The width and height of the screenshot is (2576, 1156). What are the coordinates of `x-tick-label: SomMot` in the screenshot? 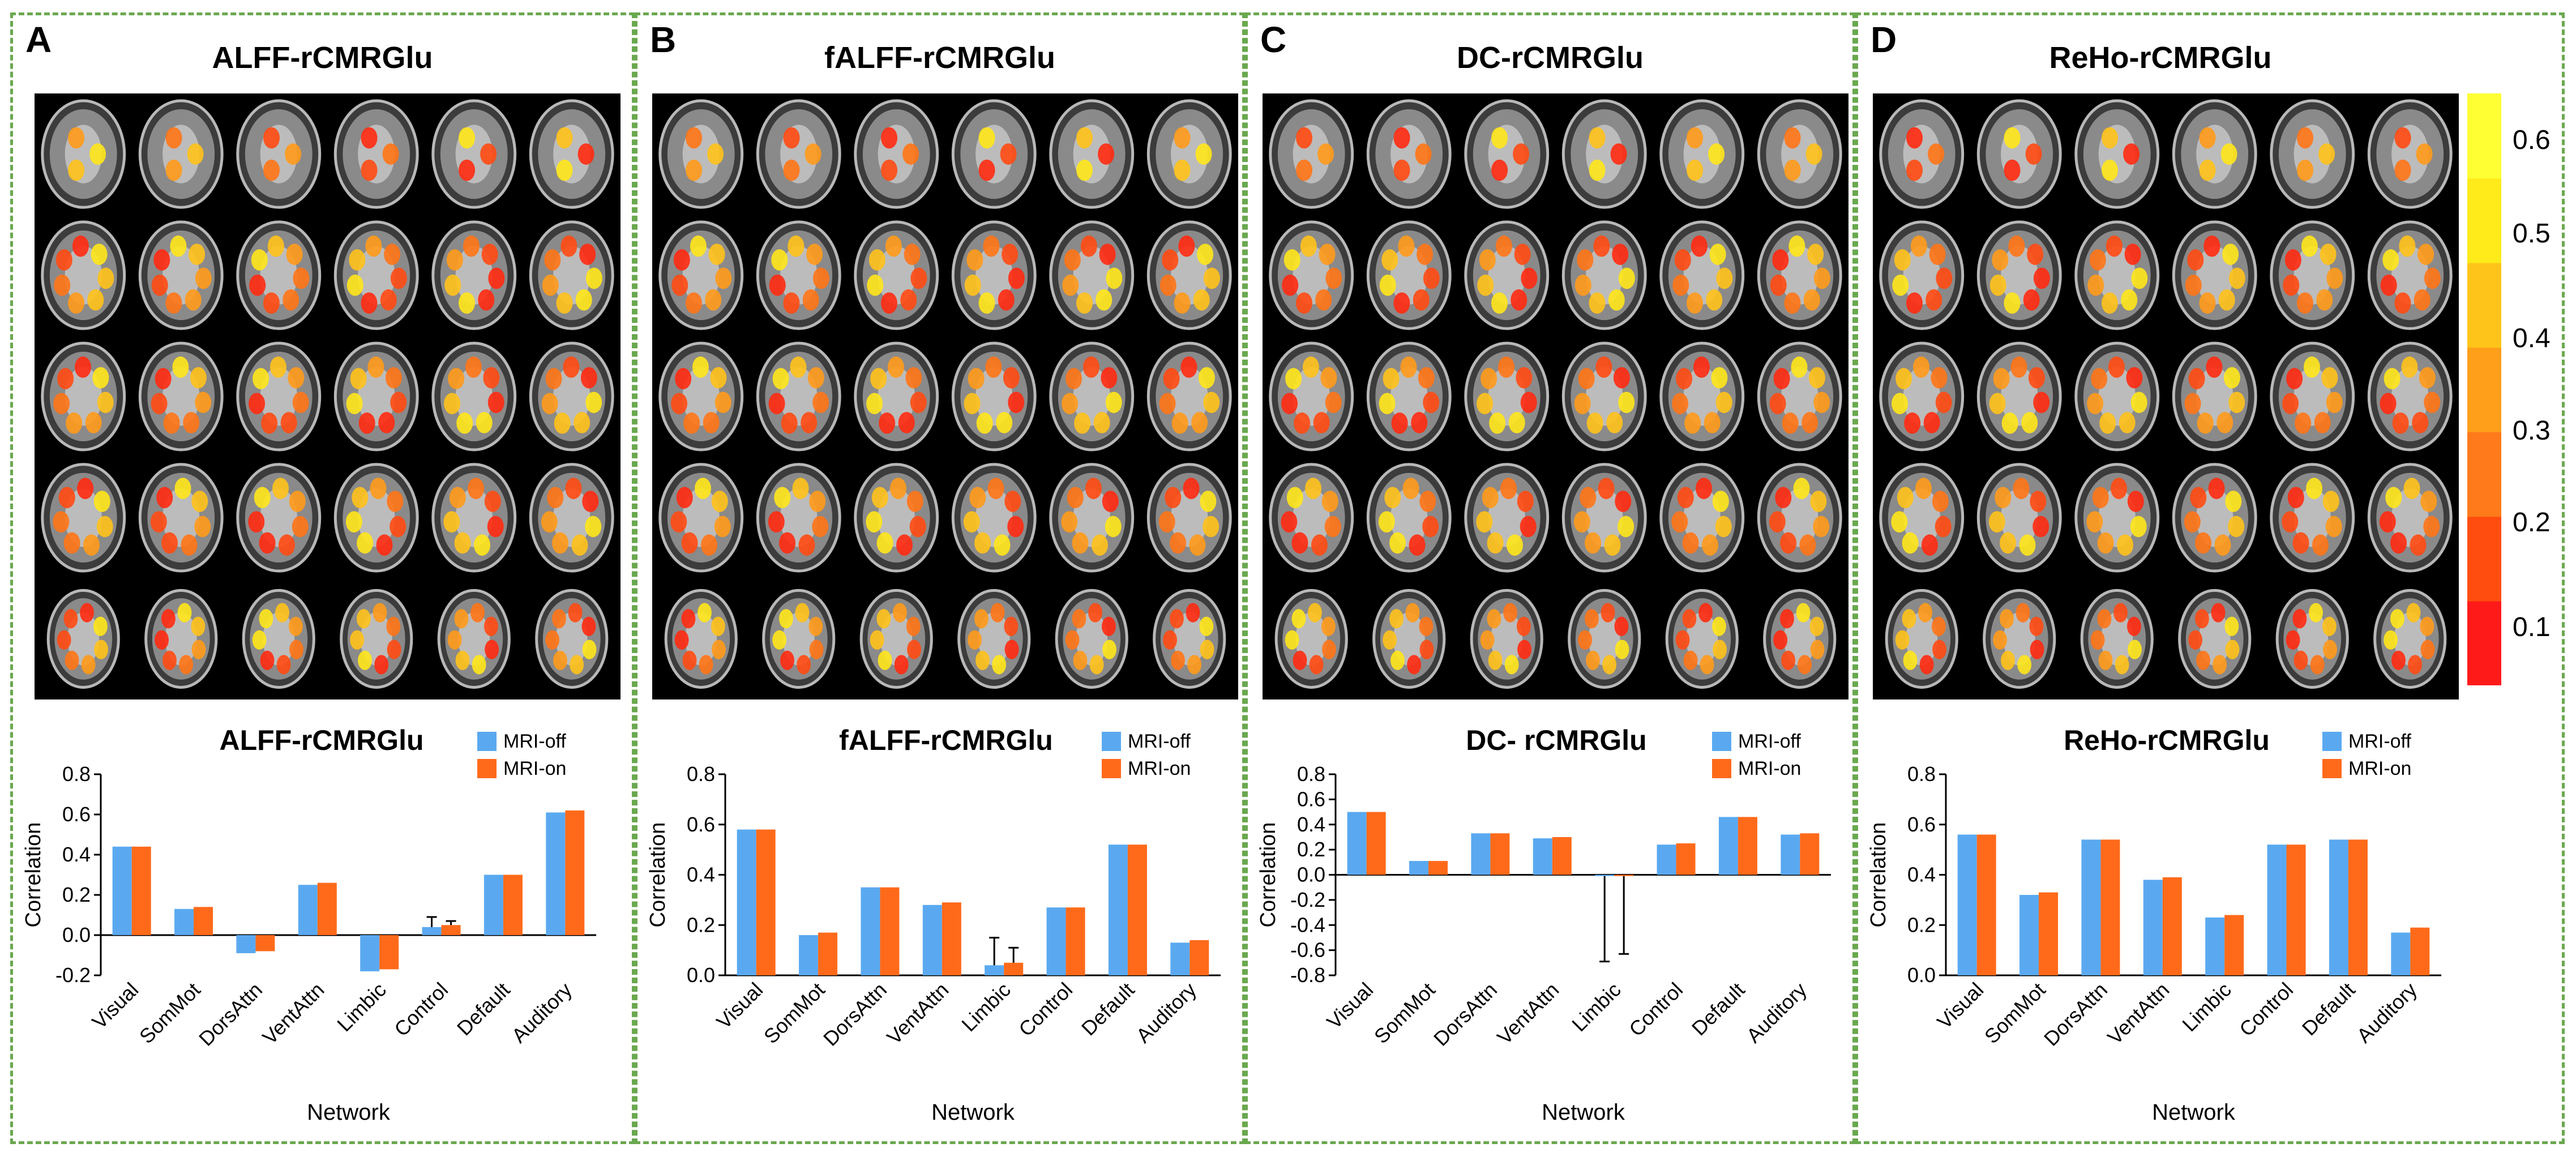 It's located at (2015, 1013).